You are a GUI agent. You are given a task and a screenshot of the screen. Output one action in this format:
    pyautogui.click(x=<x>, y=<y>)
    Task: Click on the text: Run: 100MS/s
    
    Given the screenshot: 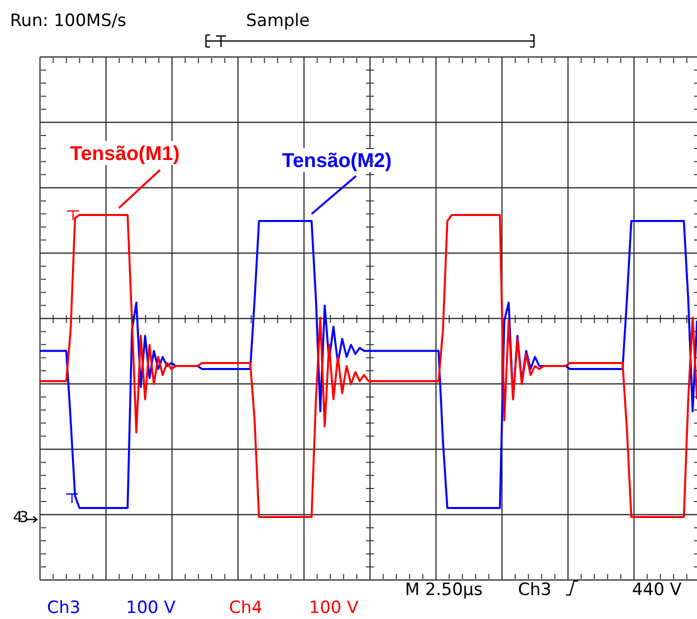 What is the action you would take?
    pyautogui.click(x=68, y=21)
    